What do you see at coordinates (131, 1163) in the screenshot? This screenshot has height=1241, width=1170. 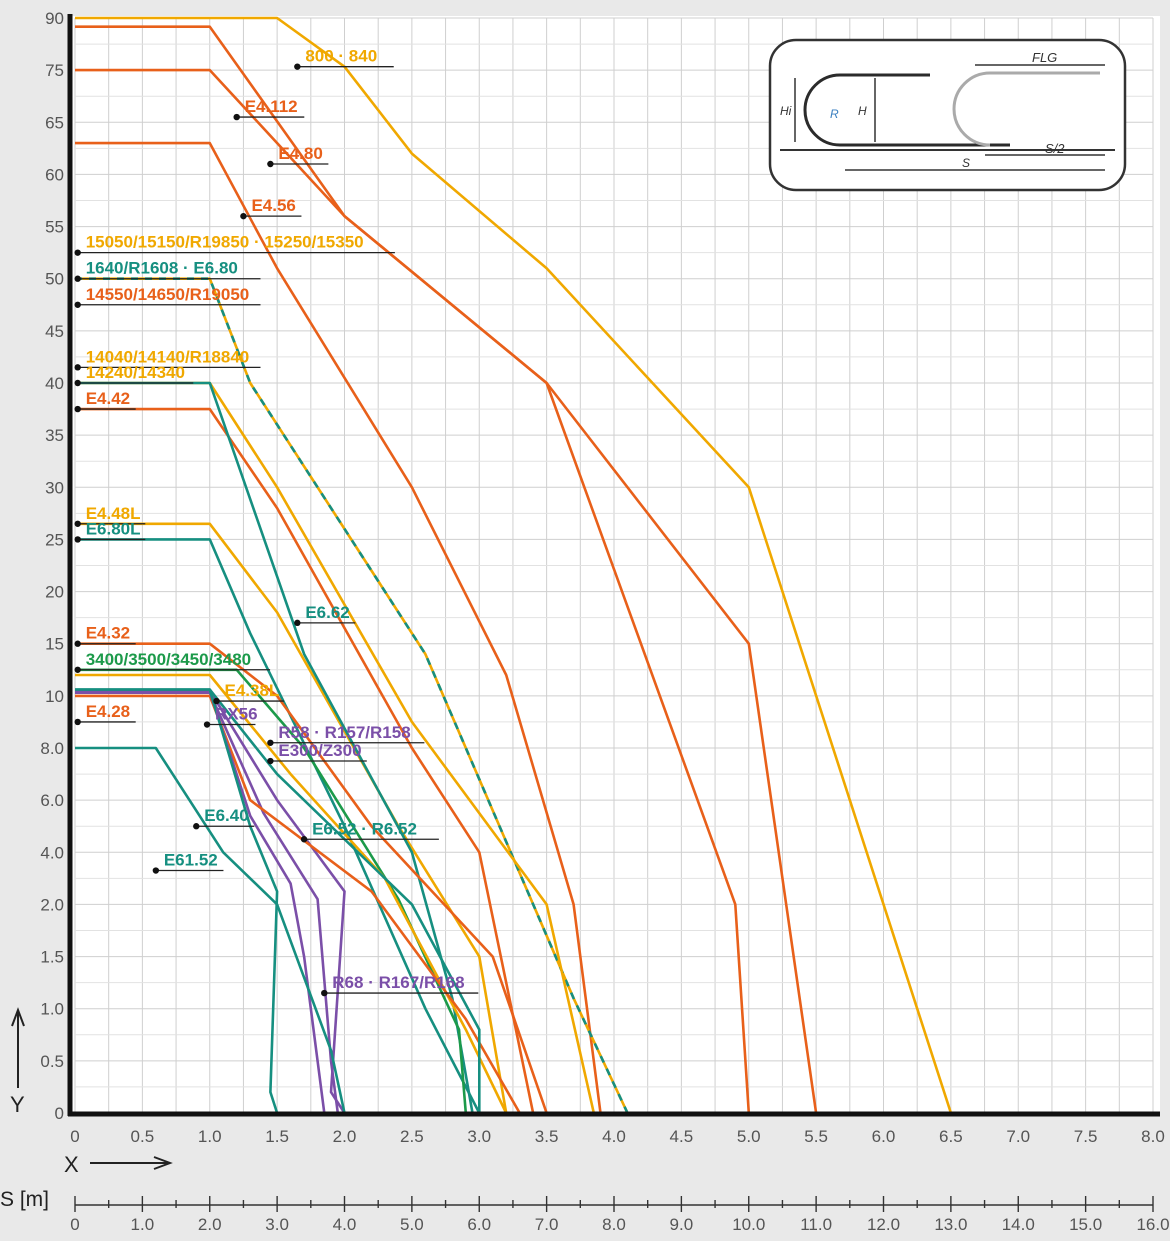 I see `x-axis-arrow` at bounding box center [131, 1163].